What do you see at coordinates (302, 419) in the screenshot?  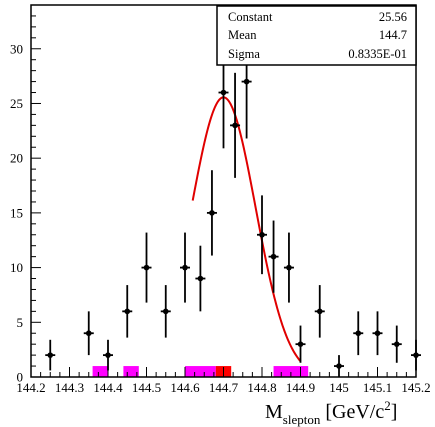 I see `x-axis-title-sub: slepton` at bounding box center [302, 419].